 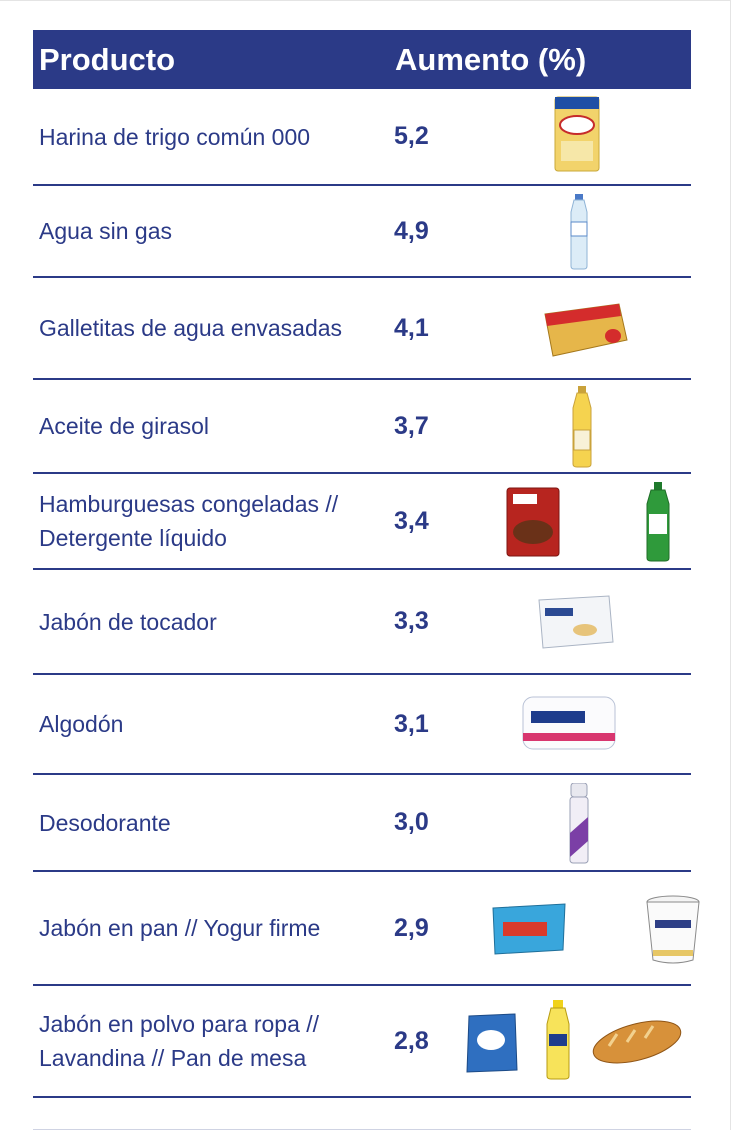 What do you see at coordinates (411, 520) in the screenshot?
I see `increase-value: 3,4` at bounding box center [411, 520].